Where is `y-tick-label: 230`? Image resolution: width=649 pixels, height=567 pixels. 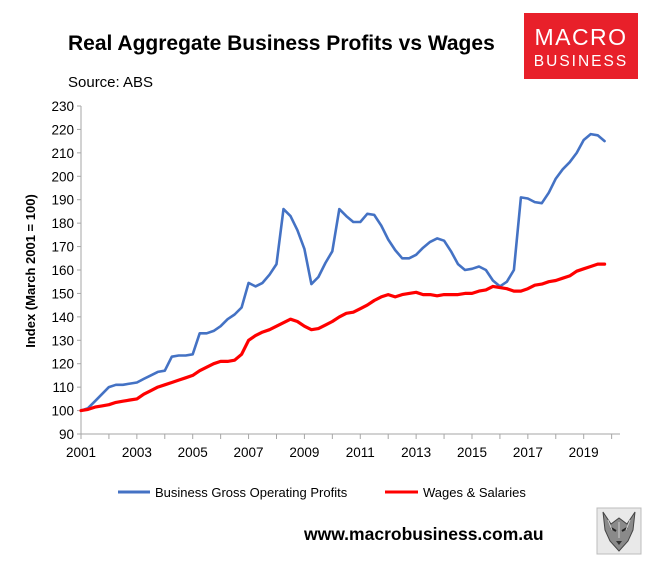 y-tick-label: 230 is located at coordinates (62, 106).